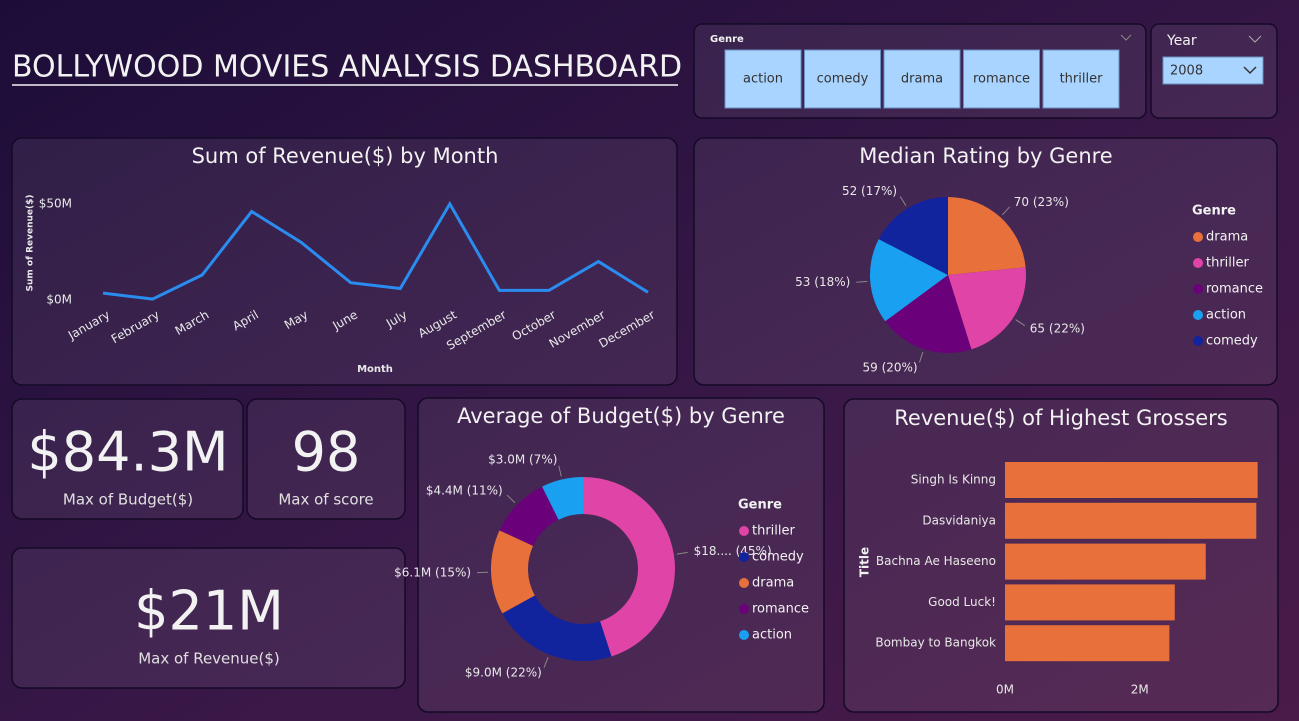  I want to click on y-tick-label: Good Luck!, so click(962, 602).